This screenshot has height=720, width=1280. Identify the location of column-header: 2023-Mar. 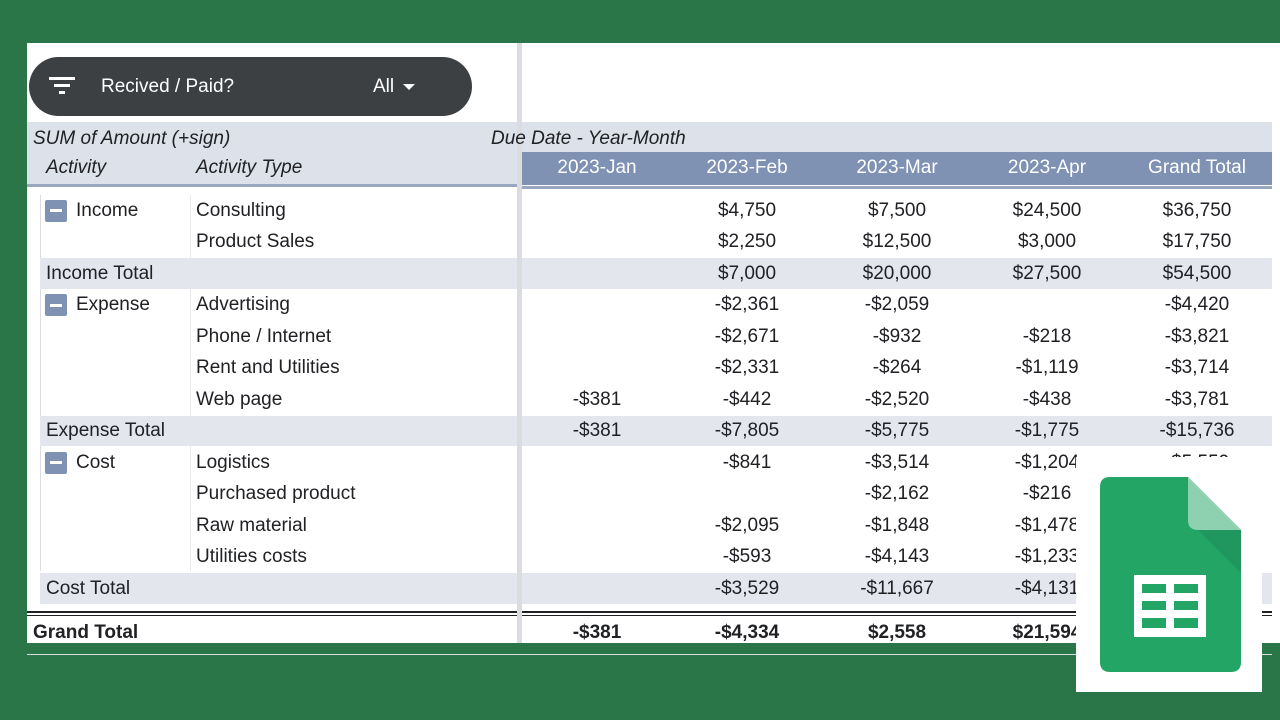
(897, 167).